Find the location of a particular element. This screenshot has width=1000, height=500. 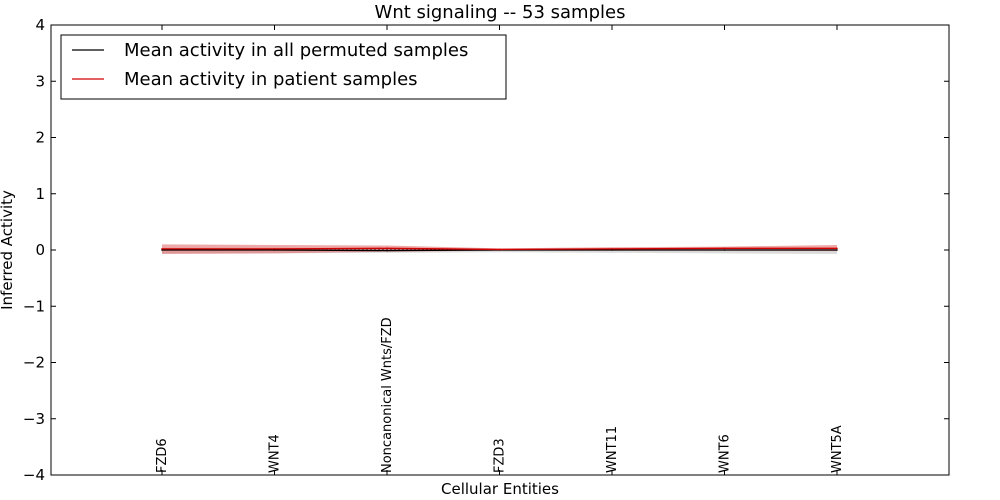

x-category-label: WNT11 is located at coordinates (612, 449).